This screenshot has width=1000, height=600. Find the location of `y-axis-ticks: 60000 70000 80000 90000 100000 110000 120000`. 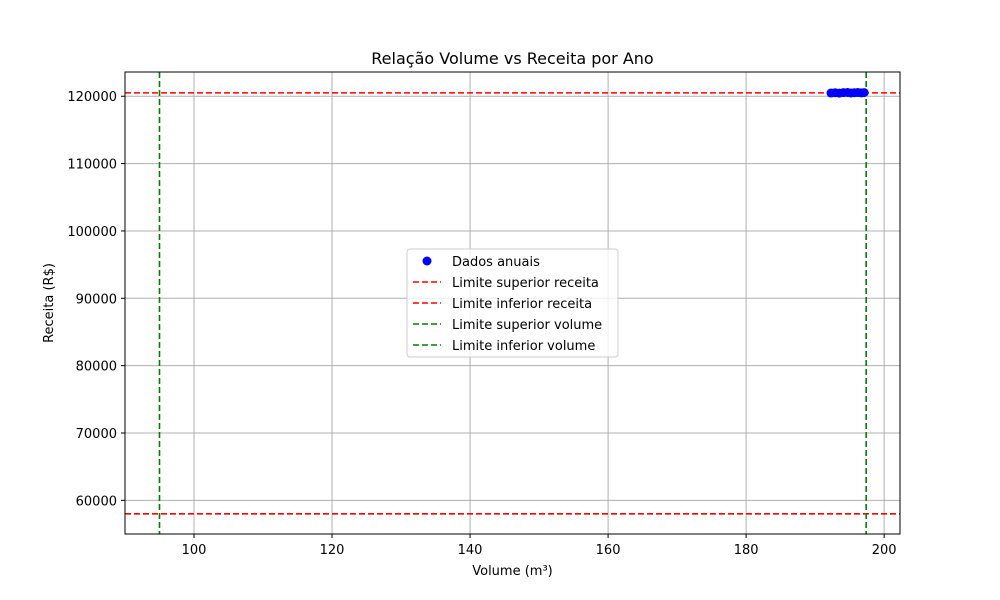

y-axis-ticks: 60000 70000 80000 90000 100000 110000 120000 is located at coordinates (96, 299).